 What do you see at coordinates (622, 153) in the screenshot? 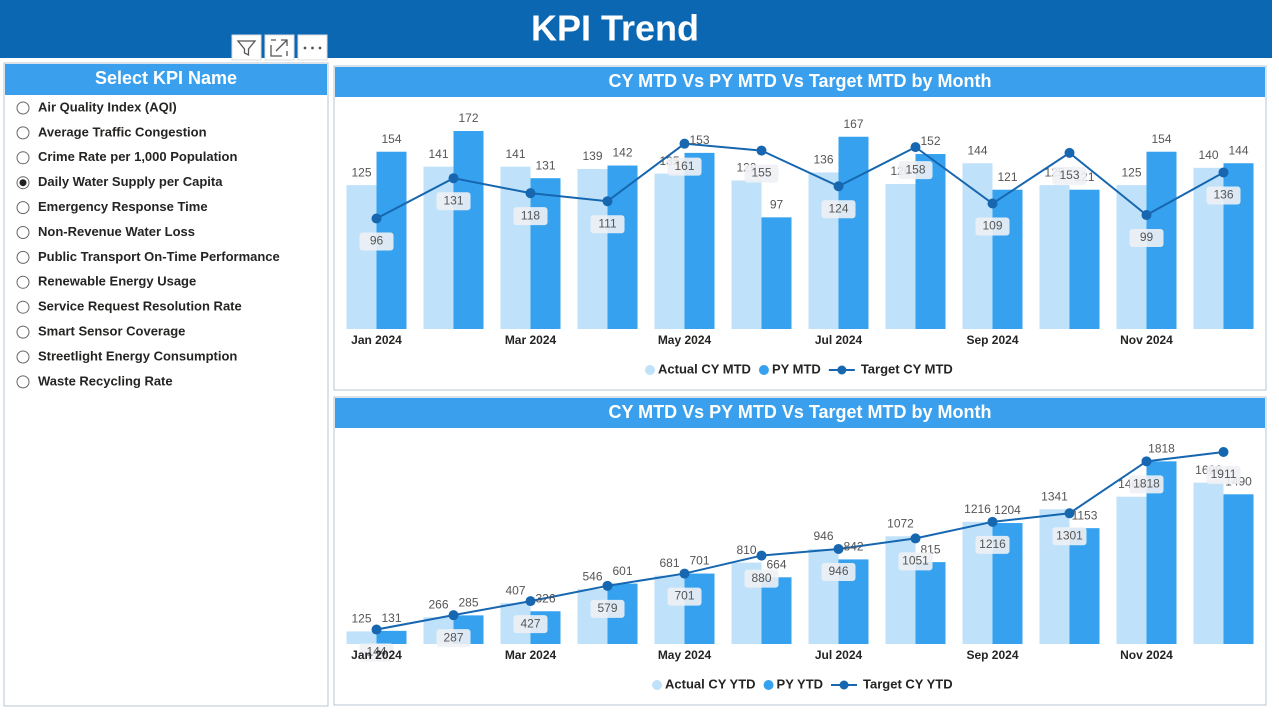
I see `data-label: 142` at bounding box center [622, 153].